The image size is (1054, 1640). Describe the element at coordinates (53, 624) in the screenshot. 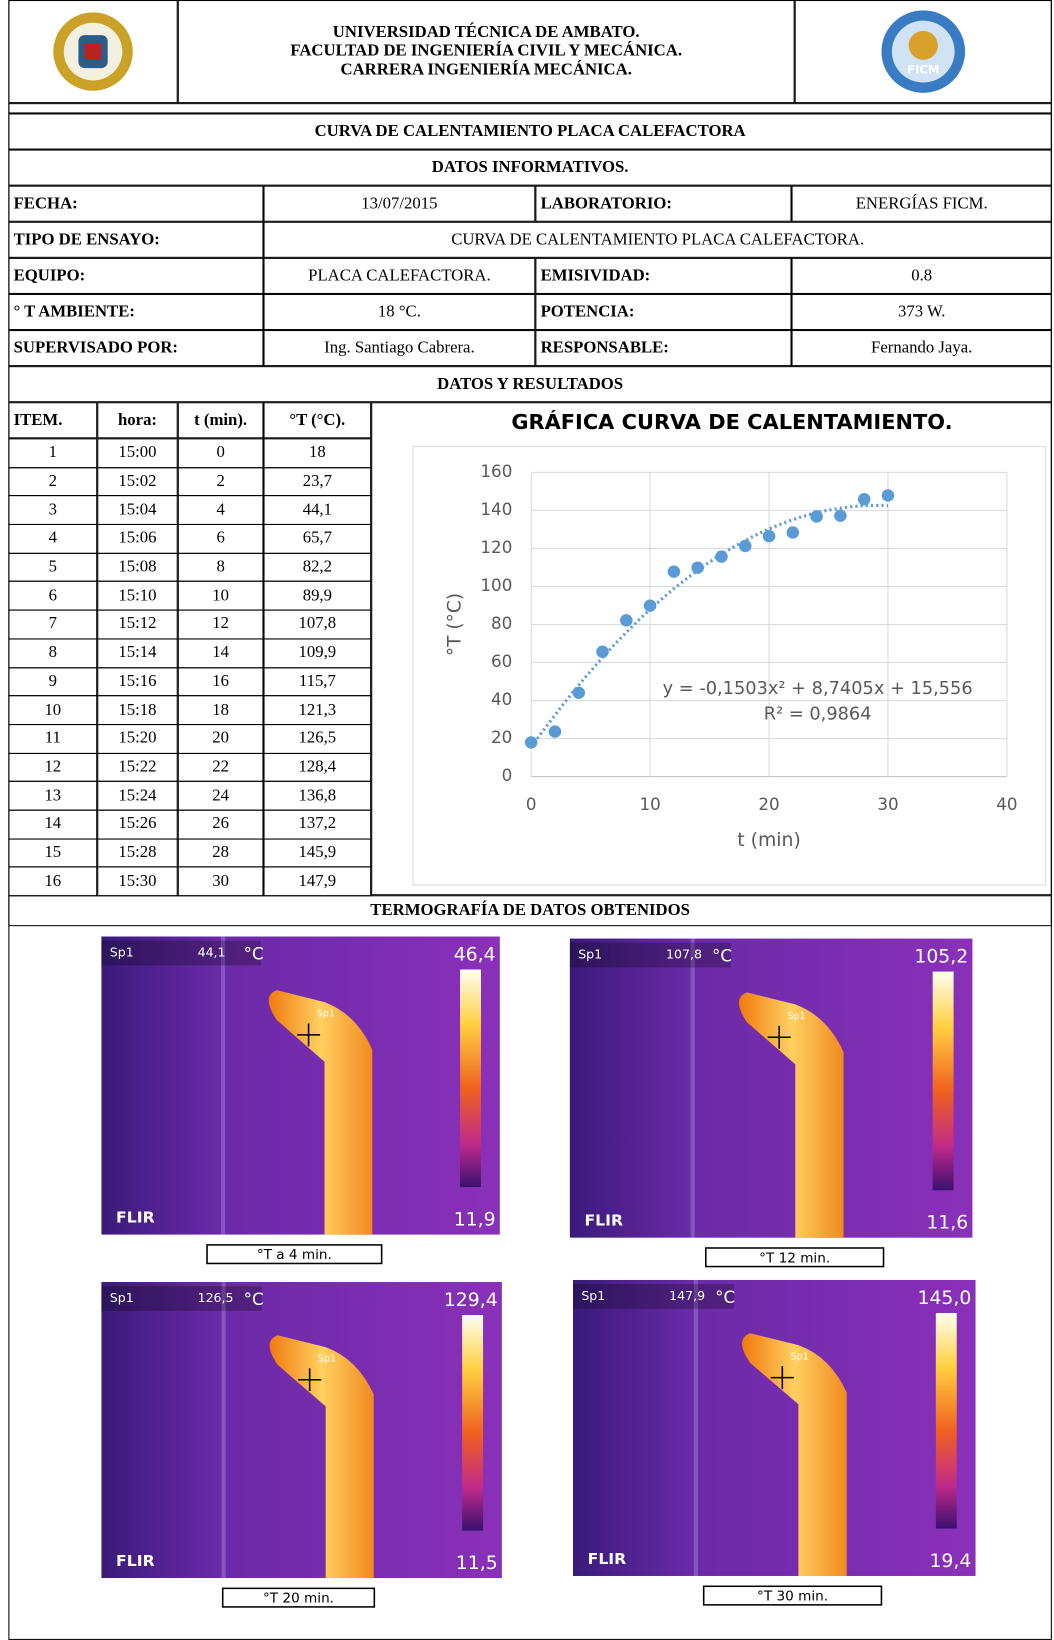

I see `table-cell: 7` at that location.